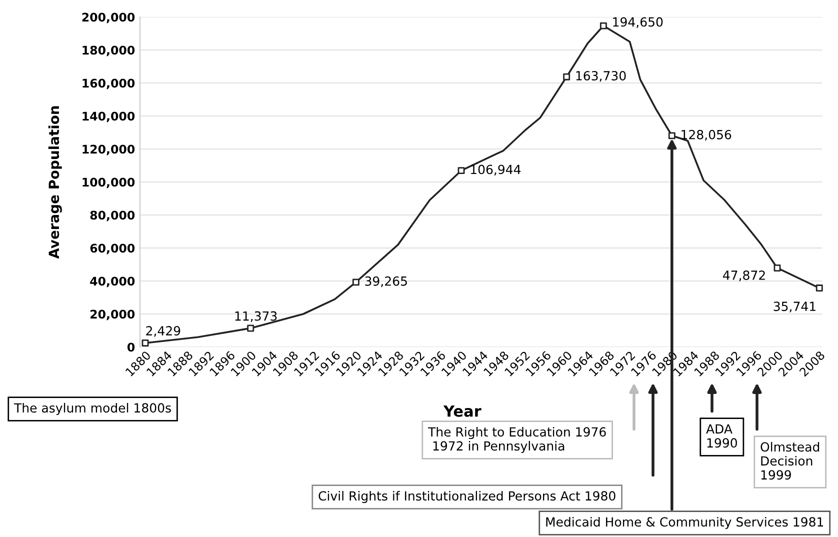  Describe the element at coordinates (744, 276) in the screenshot. I see `data-label: 47,872` at that location.